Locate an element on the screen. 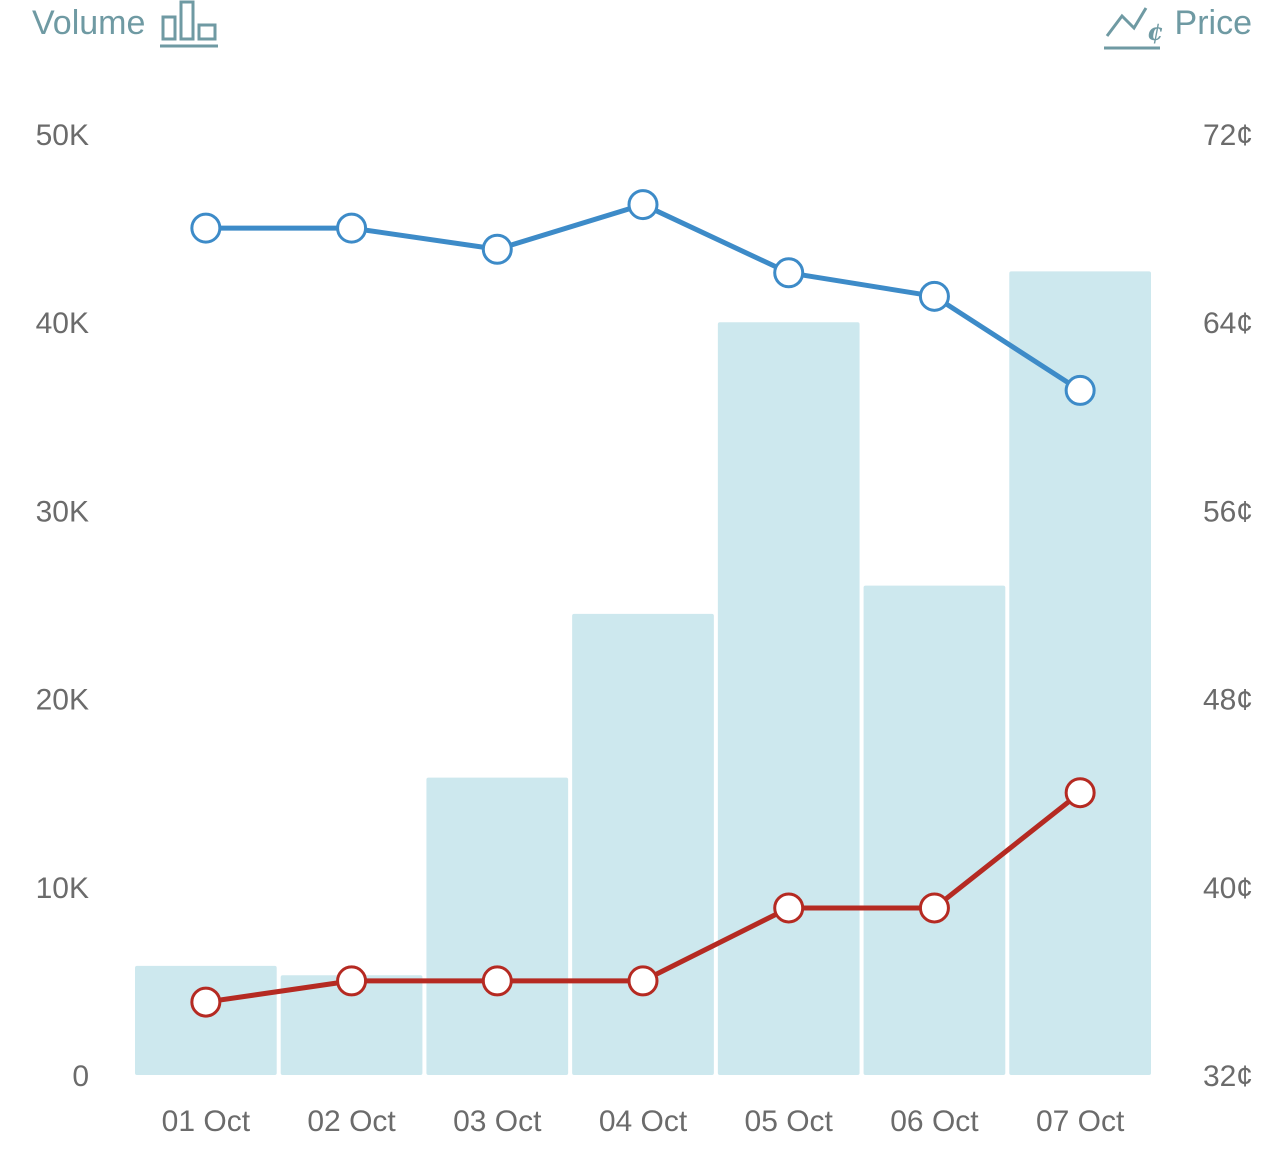  bar-chart-icon is located at coordinates (189, 24).